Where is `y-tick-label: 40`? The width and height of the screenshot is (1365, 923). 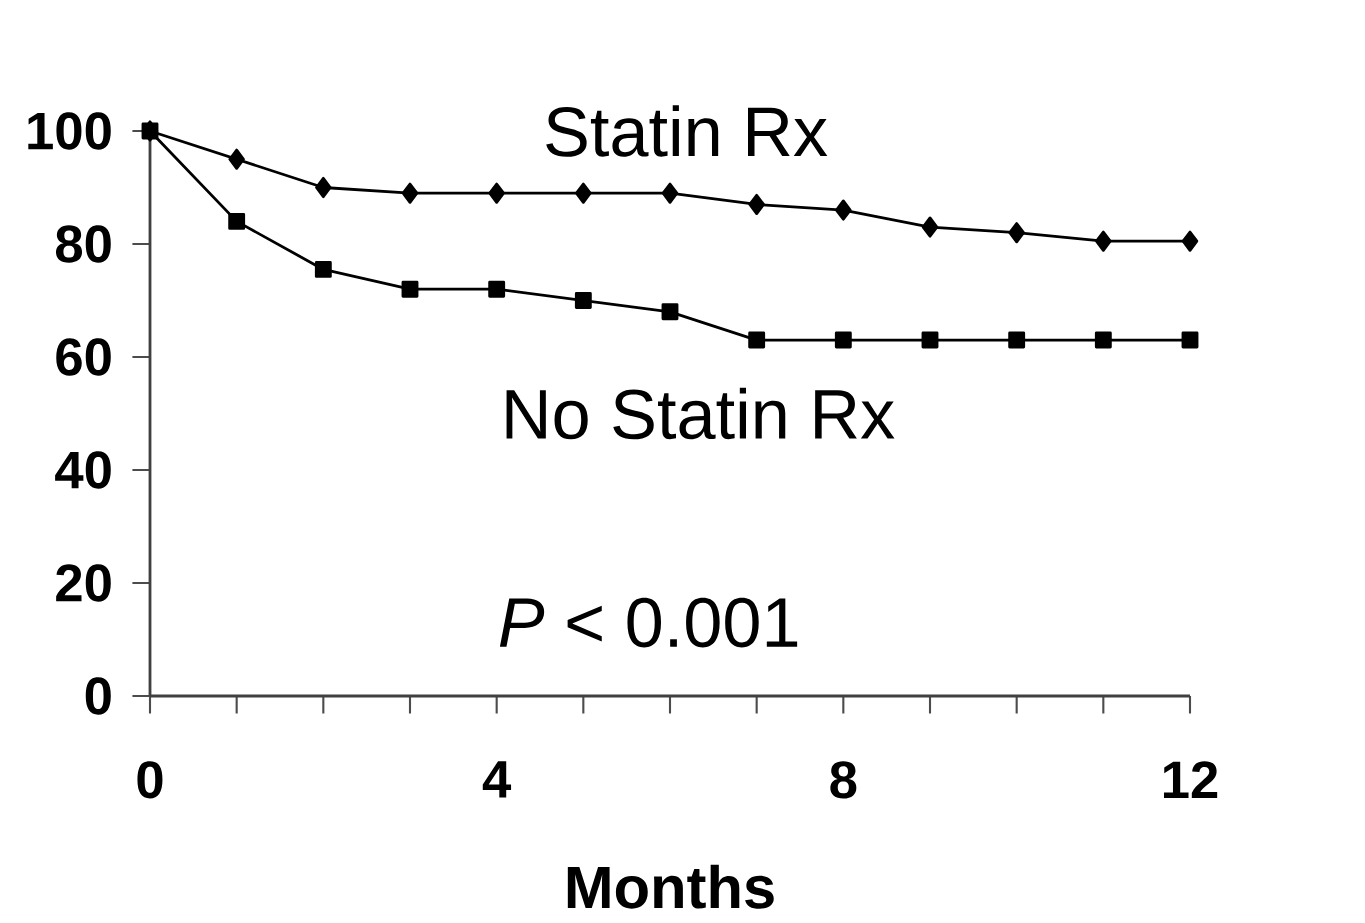
y-tick-label: 40 is located at coordinates (83, 470).